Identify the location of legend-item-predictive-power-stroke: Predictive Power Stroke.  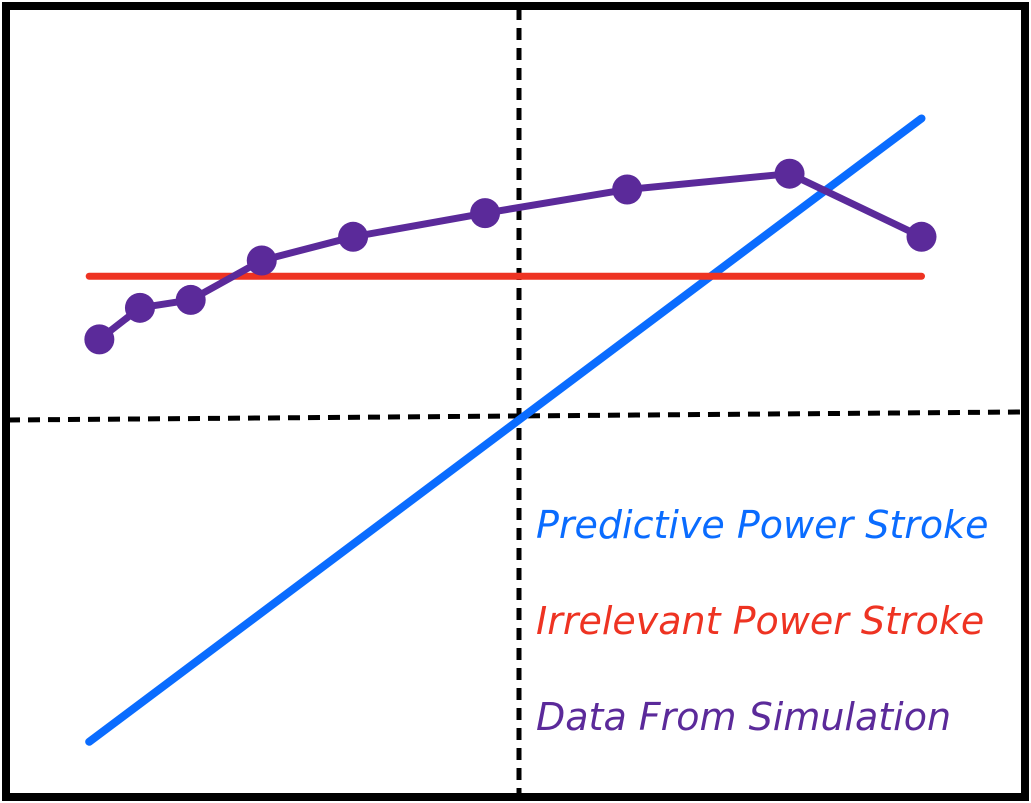
(762, 525).